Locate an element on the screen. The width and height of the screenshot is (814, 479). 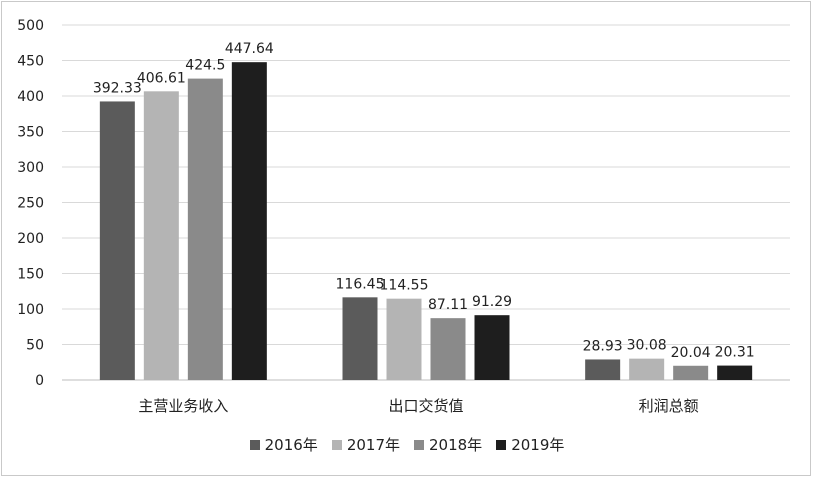
legend-item: 2018年 is located at coordinates (448, 444).